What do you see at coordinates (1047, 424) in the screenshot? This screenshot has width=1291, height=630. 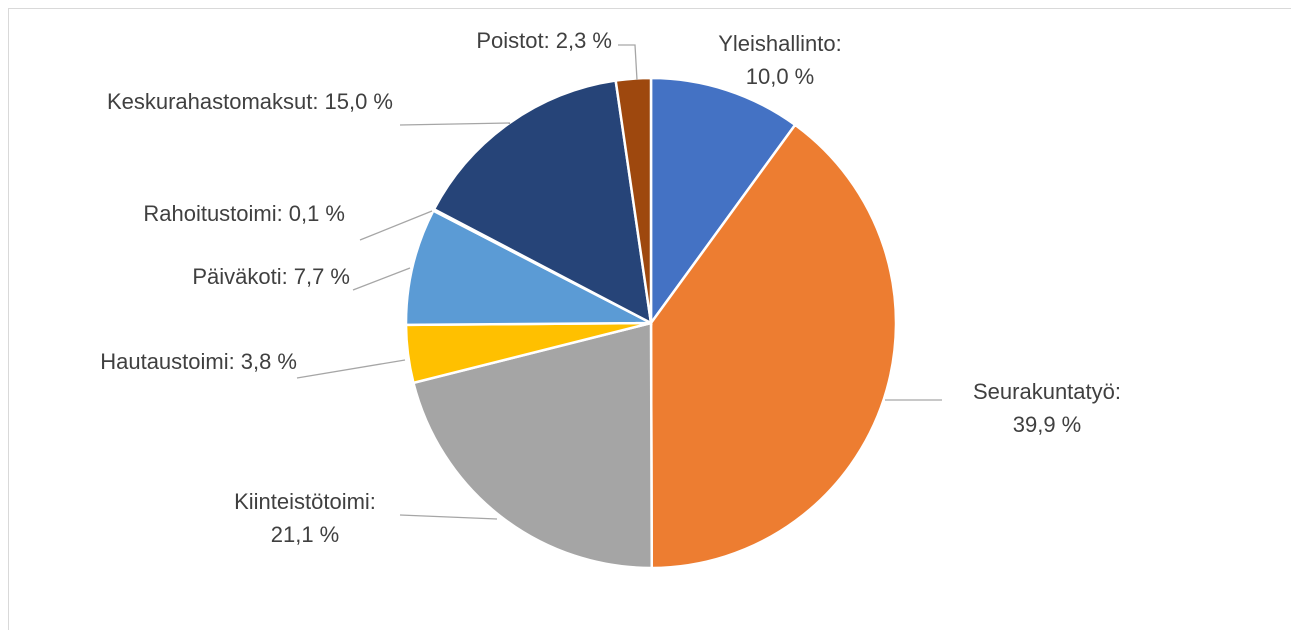 I see `value-label: 39,9 %` at bounding box center [1047, 424].